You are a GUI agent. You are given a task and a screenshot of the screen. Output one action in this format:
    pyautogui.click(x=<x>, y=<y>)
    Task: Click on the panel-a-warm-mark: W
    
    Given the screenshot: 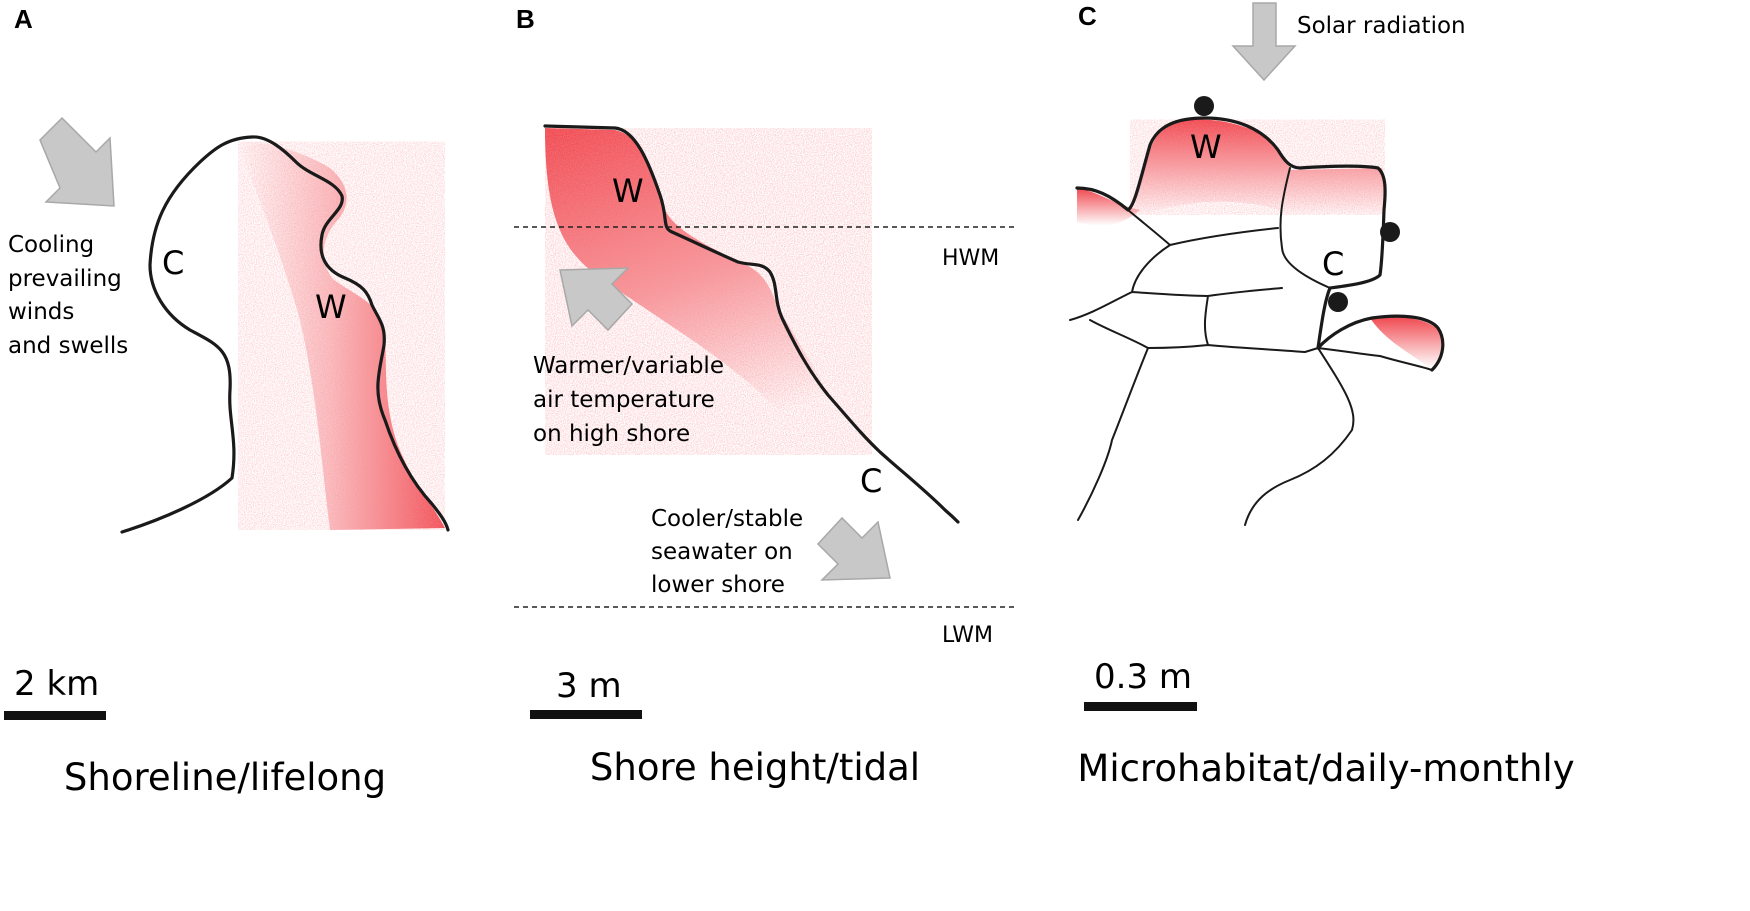 What is the action you would take?
    pyautogui.click(x=331, y=307)
    